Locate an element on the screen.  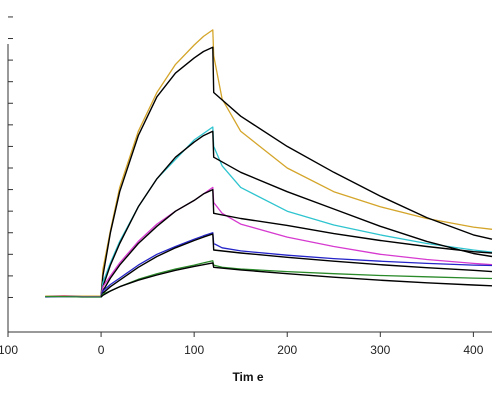
x-tick-label-4: 300 is located at coordinates (380, 350).